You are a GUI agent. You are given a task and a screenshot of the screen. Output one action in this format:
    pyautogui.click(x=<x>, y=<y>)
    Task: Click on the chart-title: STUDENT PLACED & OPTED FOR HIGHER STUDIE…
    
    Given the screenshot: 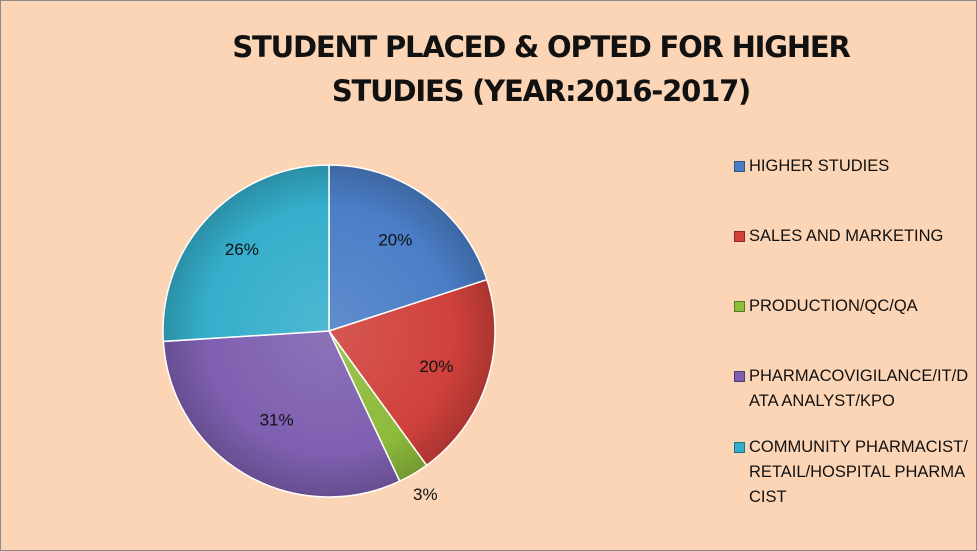 What is the action you would take?
    pyautogui.click(x=541, y=69)
    